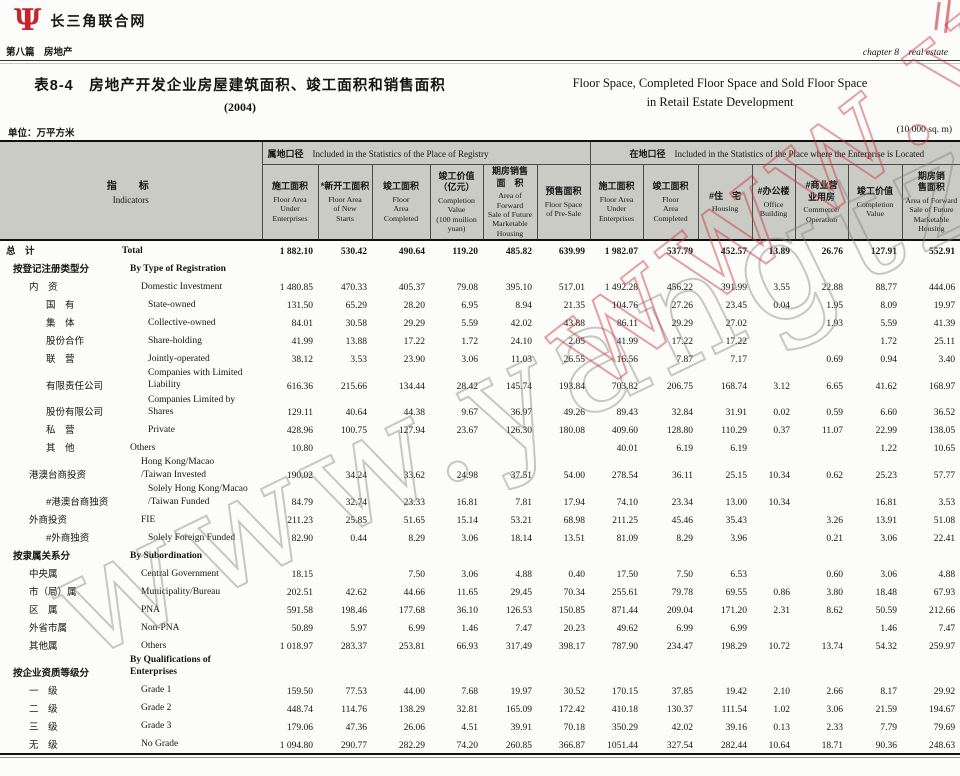 The height and width of the screenshot is (776, 960). What do you see at coordinates (414, 520) in the screenshot?
I see `value-cell: 51.65` at bounding box center [414, 520].